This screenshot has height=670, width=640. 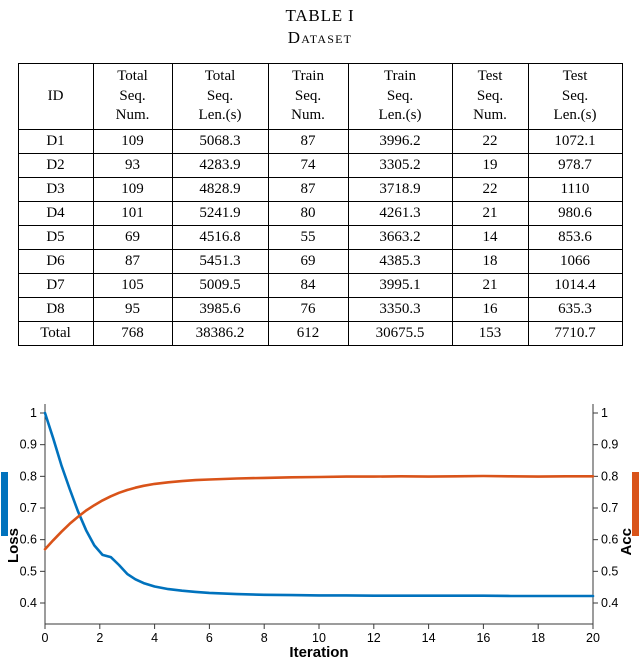 I want to click on data-cell: 14, so click(x=490, y=237).